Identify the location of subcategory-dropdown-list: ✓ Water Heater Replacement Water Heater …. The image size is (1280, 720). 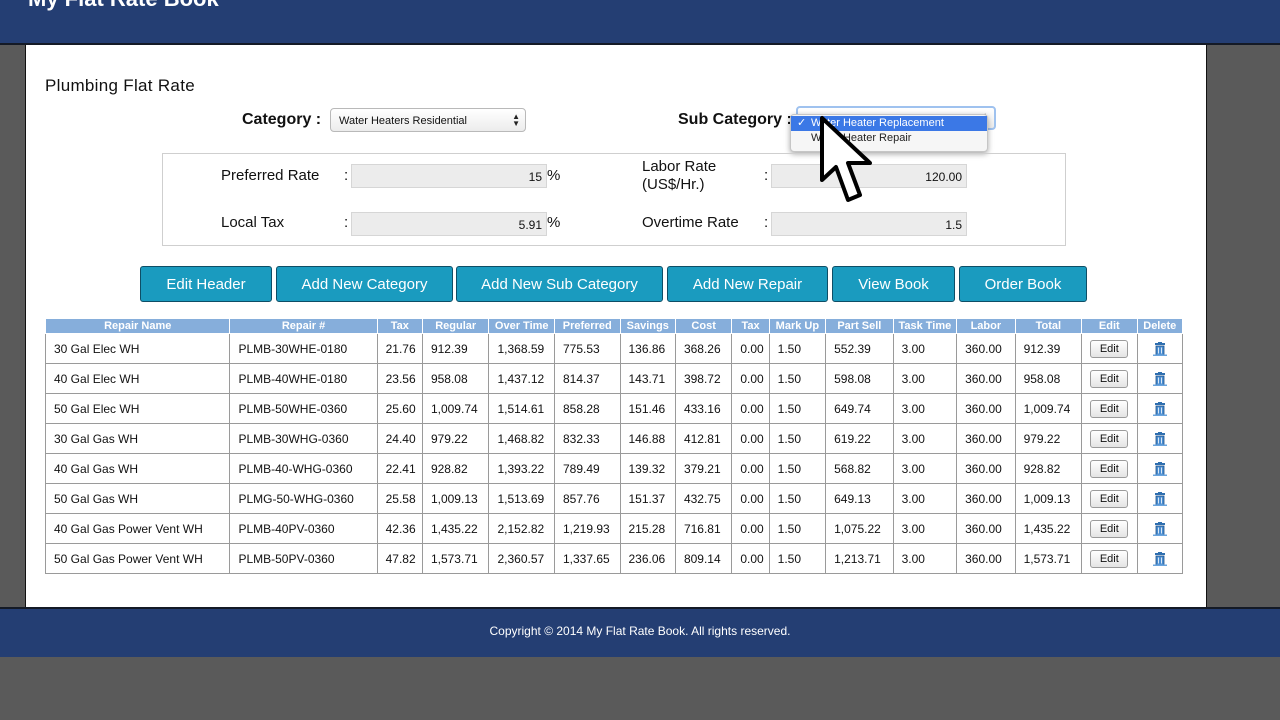
(889, 133).